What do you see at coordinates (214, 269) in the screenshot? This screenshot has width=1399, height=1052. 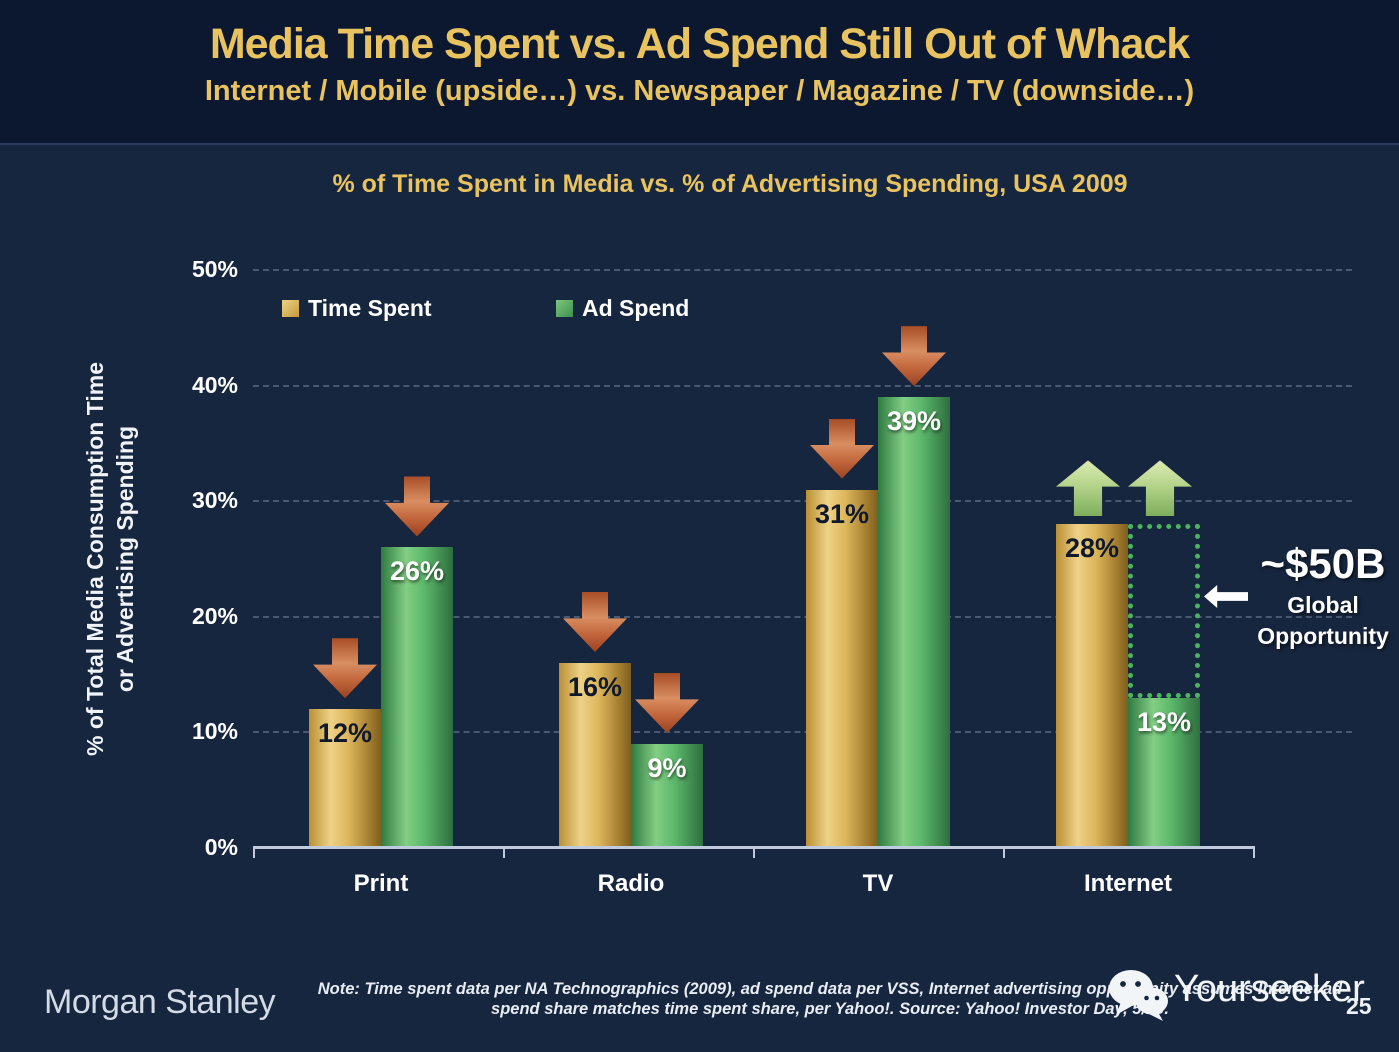 I see `y-tick-label-50%: 50%` at bounding box center [214, 269].